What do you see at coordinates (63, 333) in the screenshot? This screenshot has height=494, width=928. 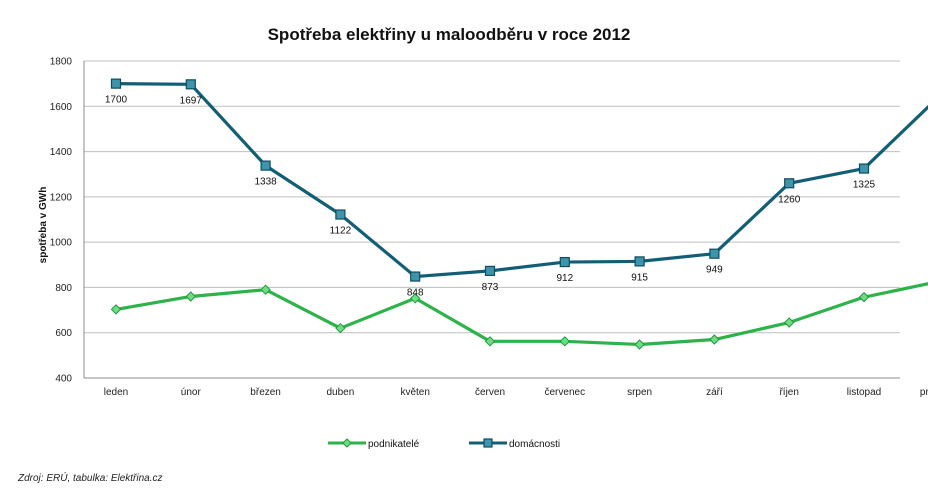 I see `y-tick-label: 600` at bounding box center [63, 333].